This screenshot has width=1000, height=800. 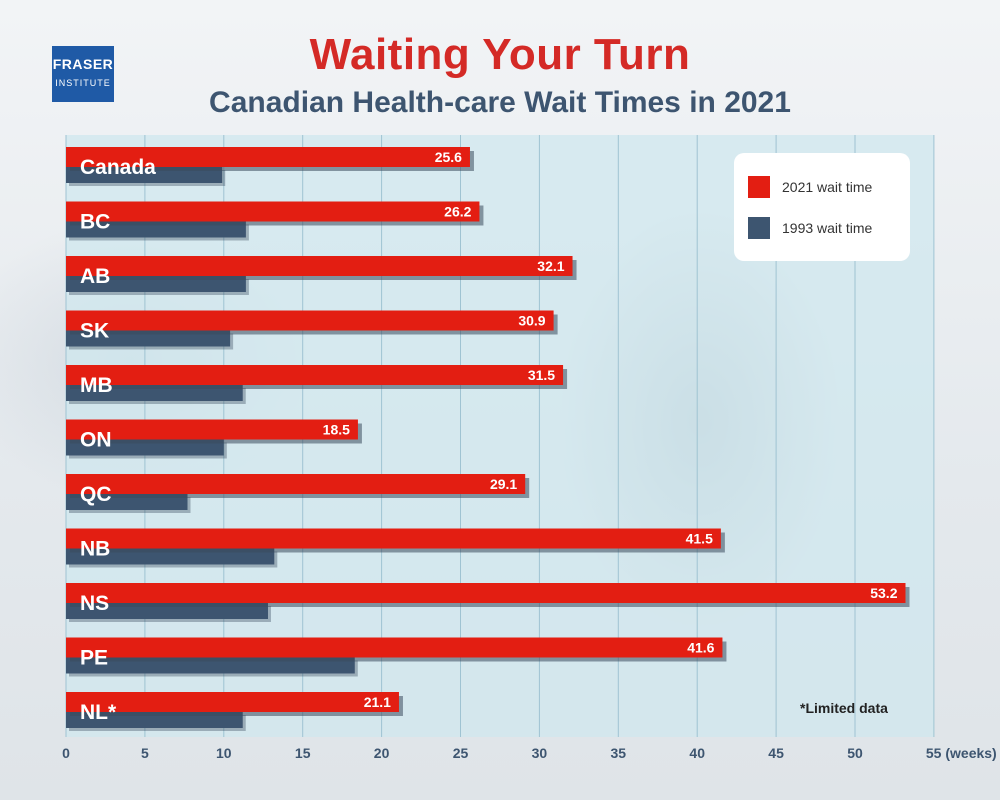 What do you see at coordinates (96, 494) in the screenshot?
I see `category-label: QC` at bounding box center [96, 494].